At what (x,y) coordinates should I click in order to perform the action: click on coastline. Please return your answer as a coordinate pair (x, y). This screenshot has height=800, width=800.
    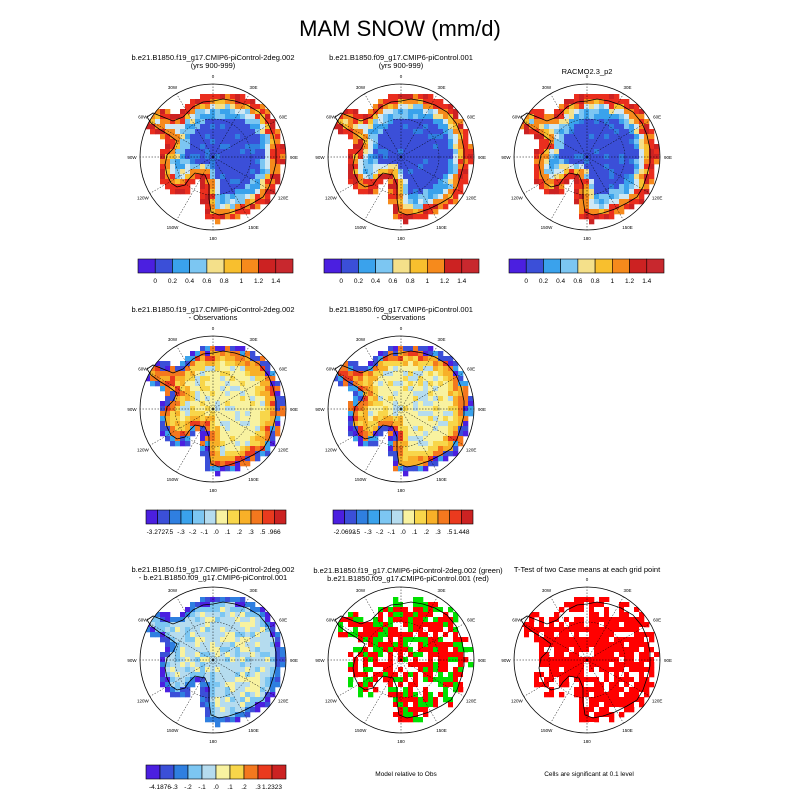
    Looking at the image, I should click on (399, 660).